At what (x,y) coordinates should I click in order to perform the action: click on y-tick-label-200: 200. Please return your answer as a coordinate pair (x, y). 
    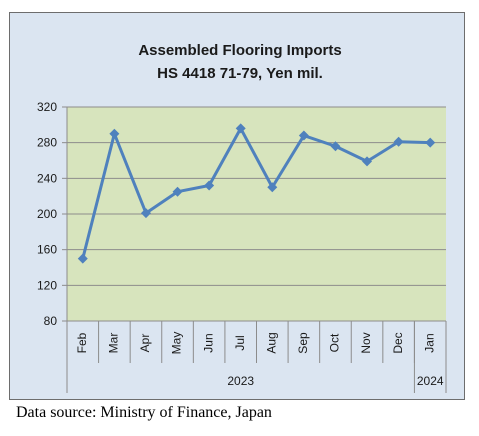
    Looking at the image, I should click on (47, 214).